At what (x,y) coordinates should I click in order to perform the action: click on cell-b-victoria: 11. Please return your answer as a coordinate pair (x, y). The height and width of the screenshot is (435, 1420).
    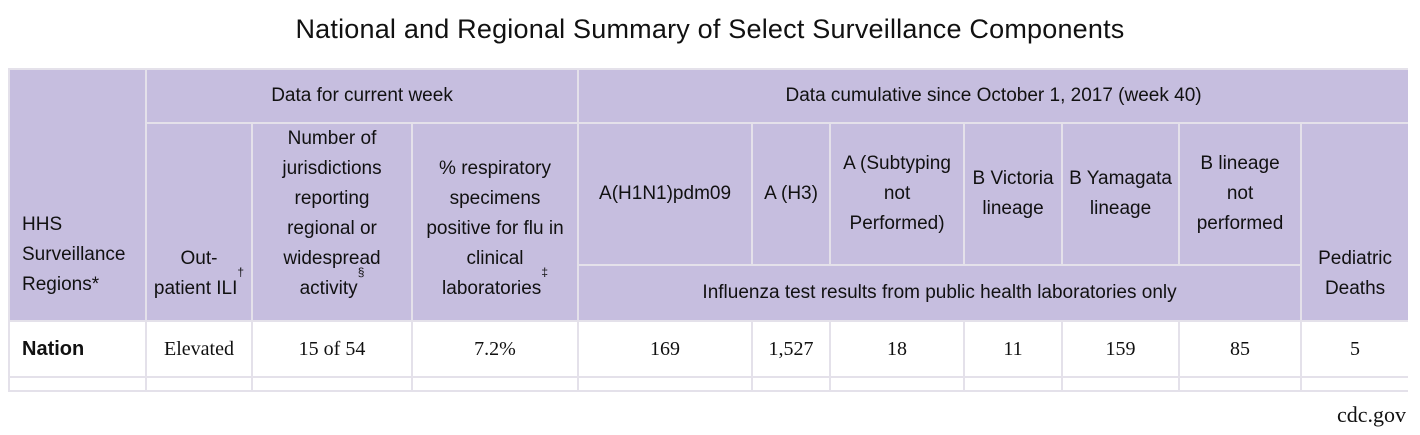
    Looking at the image, I should click on (1013, 349).